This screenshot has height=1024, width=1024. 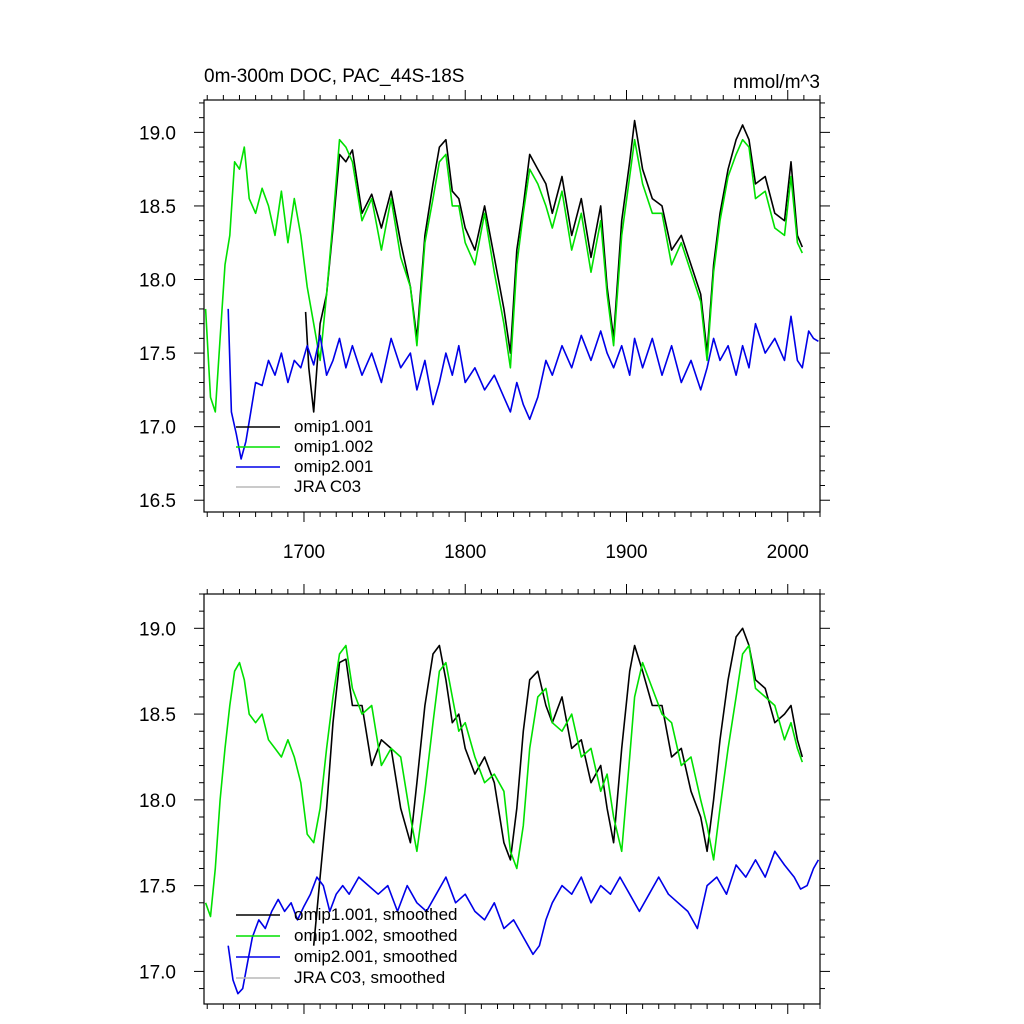 What do you see at coordinates (376, 935) in the screenshot?
I see `legend-label: omip1.002, smoothed` at bounding box center [376, 935].